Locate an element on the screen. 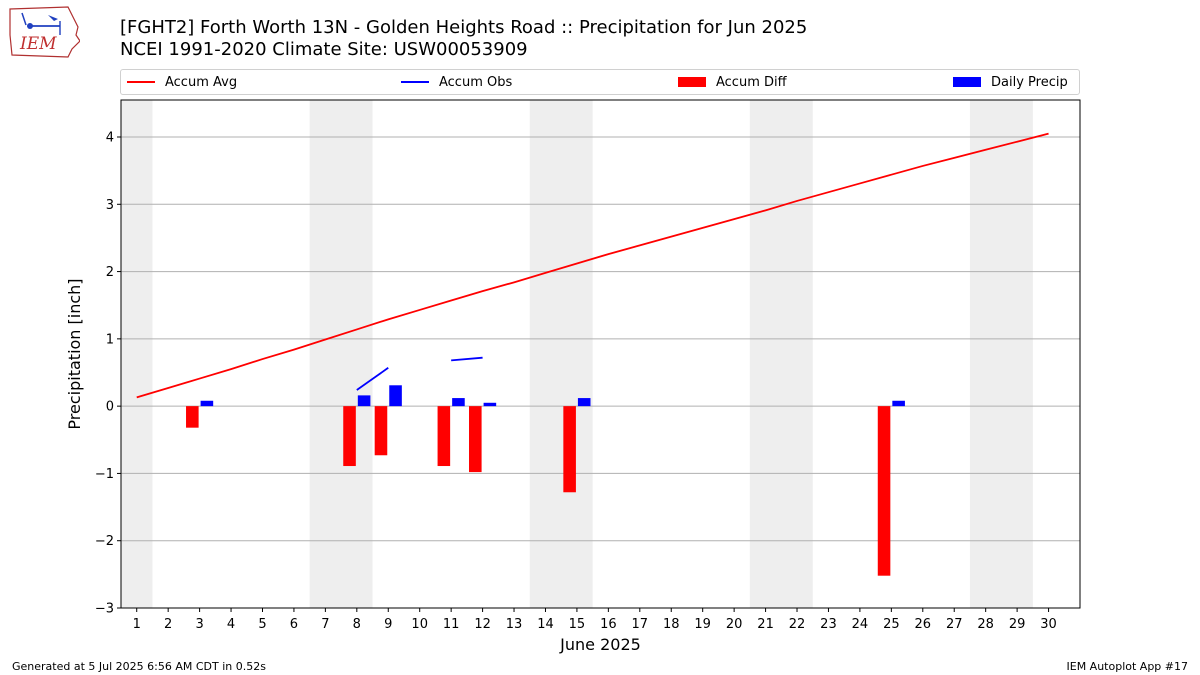 Image resolution: width=1200 pixels, height=675 pixels. x-tick-label: 30 is located at coordinates (1048, 624).